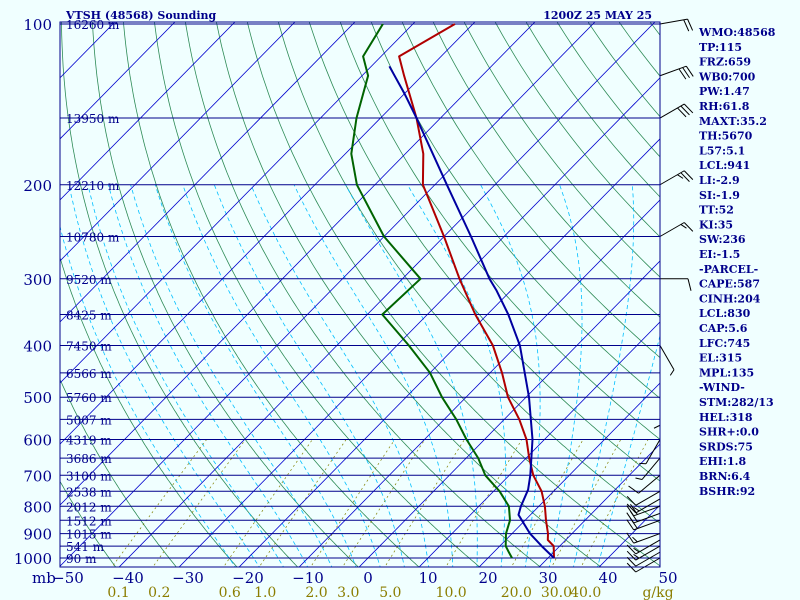 The height and width of the screenshot is (600, 800). Describe the element at coordinates (89, 347) in the screenshot. I see `height-label: 7450 m` at that location.